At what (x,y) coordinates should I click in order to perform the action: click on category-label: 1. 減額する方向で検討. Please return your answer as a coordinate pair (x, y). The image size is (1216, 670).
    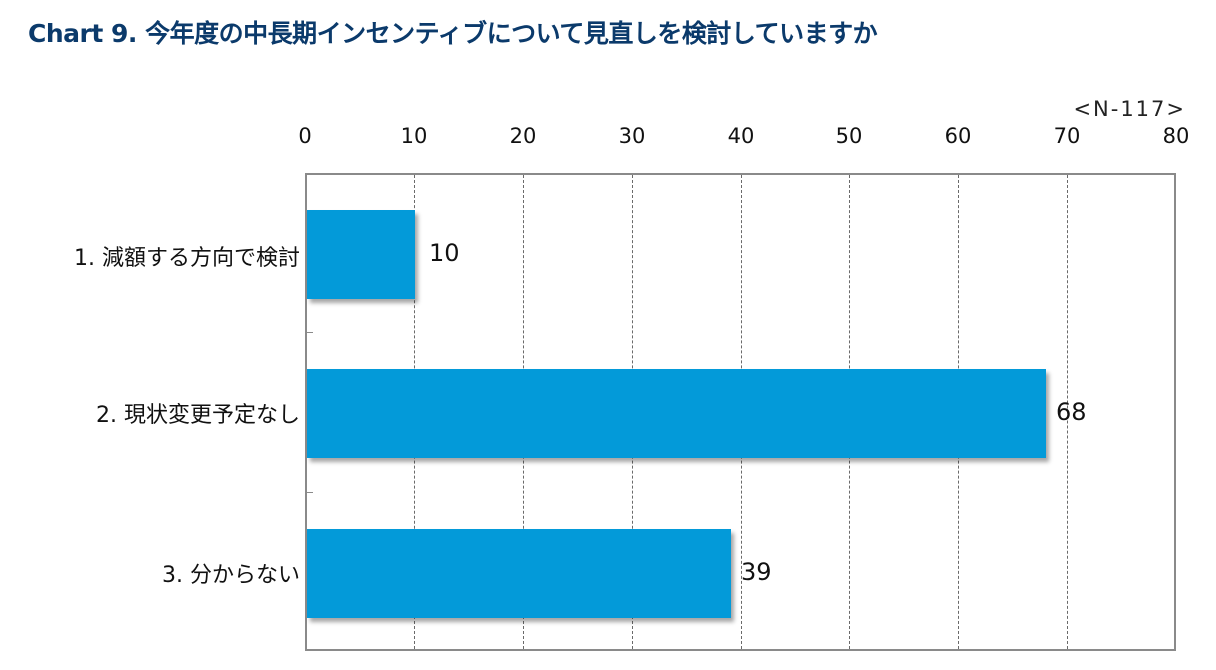
    Looking at the image, I should click on (187, 258).